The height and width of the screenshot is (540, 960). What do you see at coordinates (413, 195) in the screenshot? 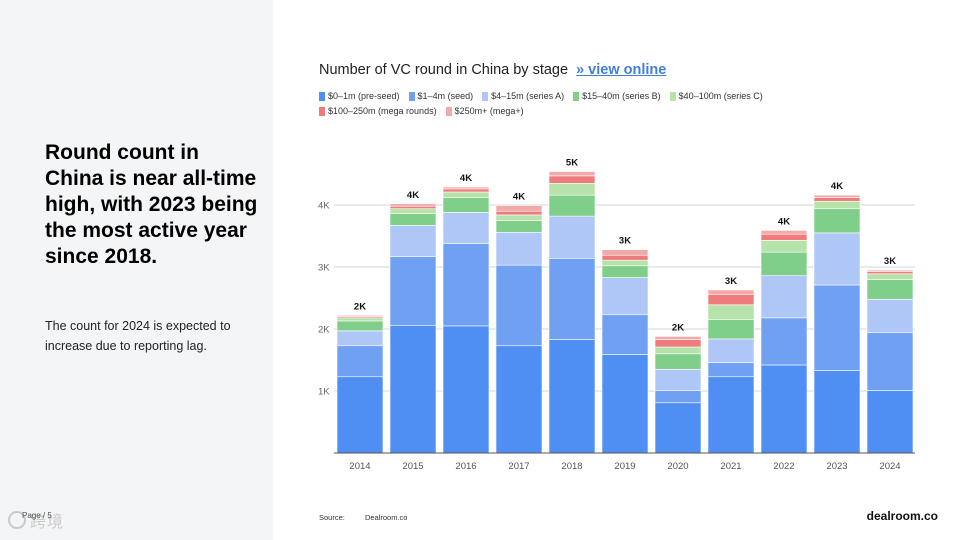
I see `total-label-2015: 4K` at bounding box center [413, 195].